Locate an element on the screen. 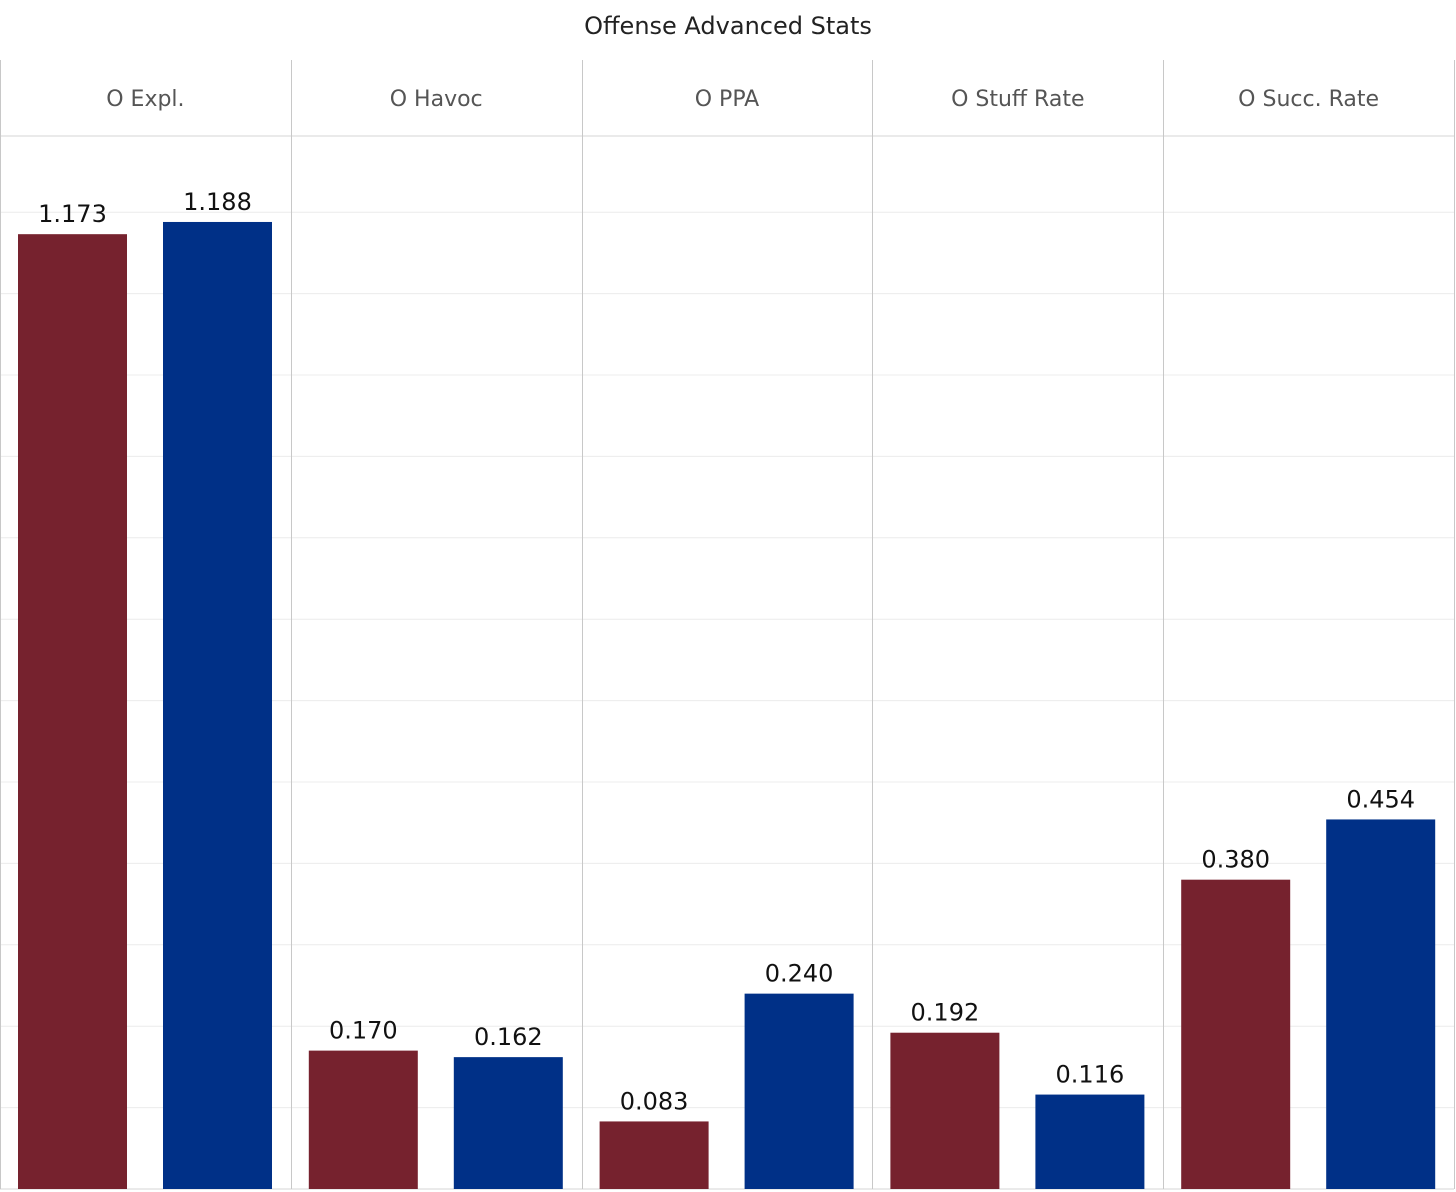  data-label-series0-2: 0.083 is located at coordinates (654, 1101).